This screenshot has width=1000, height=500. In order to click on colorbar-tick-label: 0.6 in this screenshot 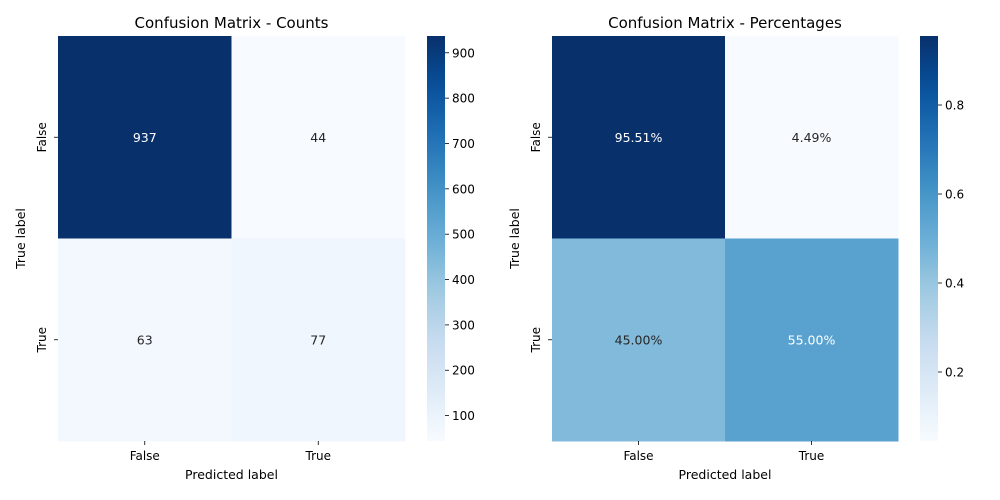, I will do `click(954, 195)`.